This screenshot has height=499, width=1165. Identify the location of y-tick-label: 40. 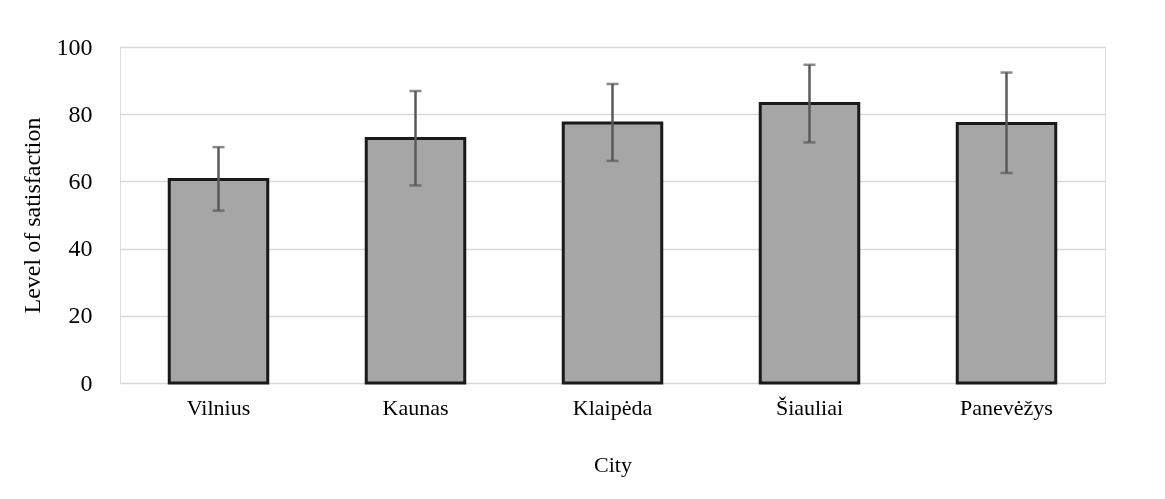
(80, 248).